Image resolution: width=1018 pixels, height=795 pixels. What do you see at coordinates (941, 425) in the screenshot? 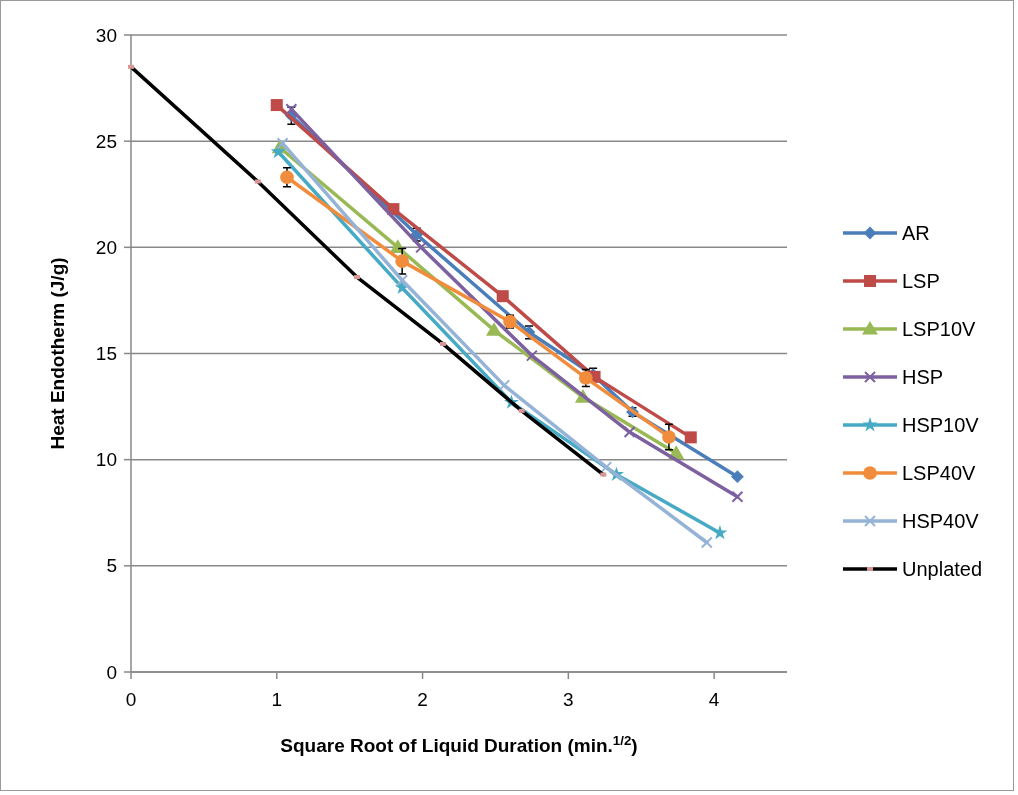
I see `legend-label: HSP10V` at bounding box center [941, 425].